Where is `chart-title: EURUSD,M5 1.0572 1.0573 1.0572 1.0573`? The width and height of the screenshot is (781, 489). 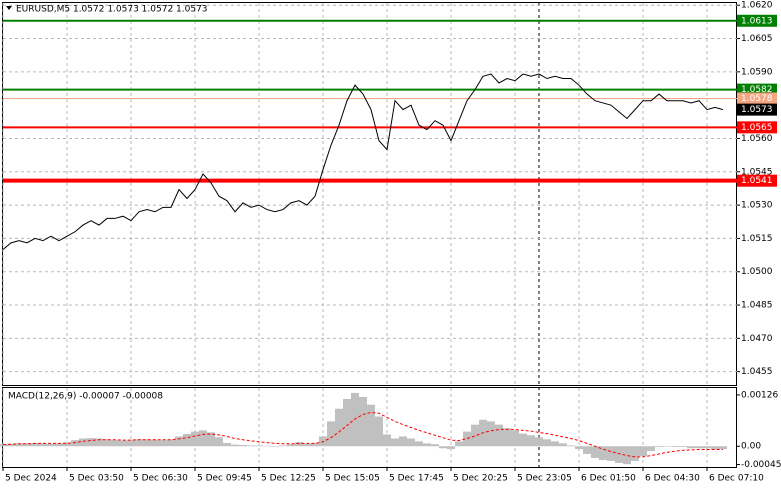 chart-title: EURUSD,M5 1.0572 1.0573 1.0572 1.0573 is located at coordinates (112, 10).